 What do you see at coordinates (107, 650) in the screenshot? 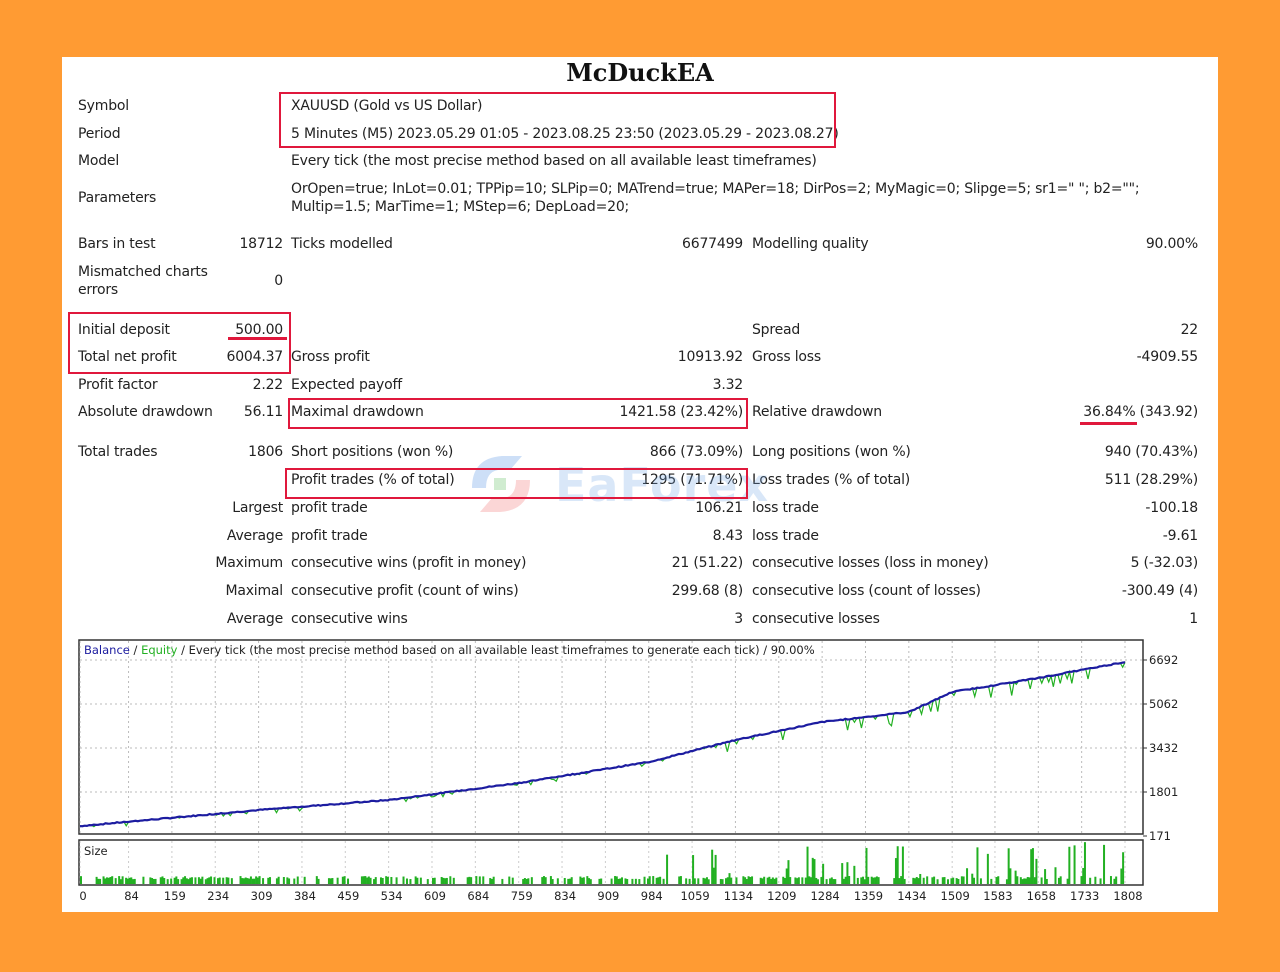
I see `legend-balance: Balance` at bounding box center [107, 650].